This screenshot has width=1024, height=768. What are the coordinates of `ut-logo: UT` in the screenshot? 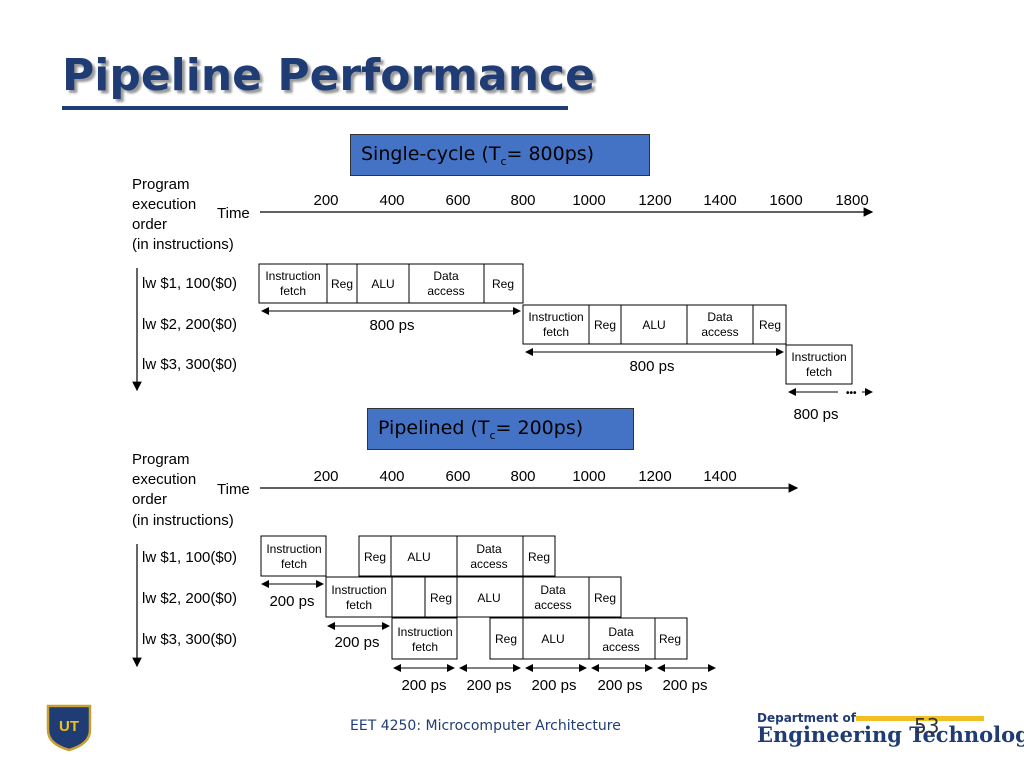 It's located at (69, 728).